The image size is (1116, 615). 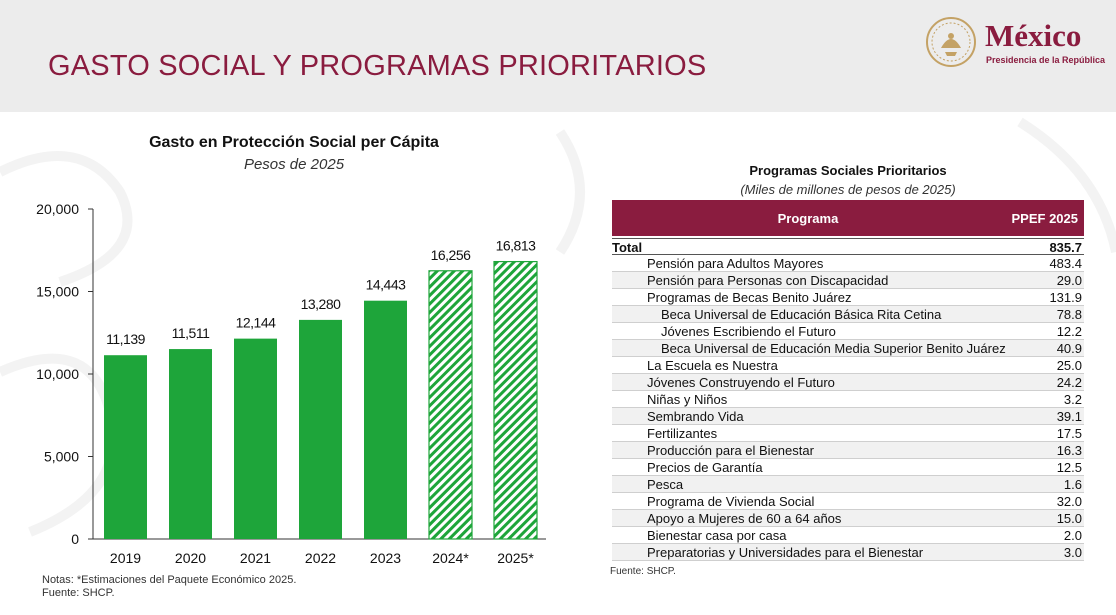 I want to click on x-tick-label: 2023, so click(x=385, y=558).